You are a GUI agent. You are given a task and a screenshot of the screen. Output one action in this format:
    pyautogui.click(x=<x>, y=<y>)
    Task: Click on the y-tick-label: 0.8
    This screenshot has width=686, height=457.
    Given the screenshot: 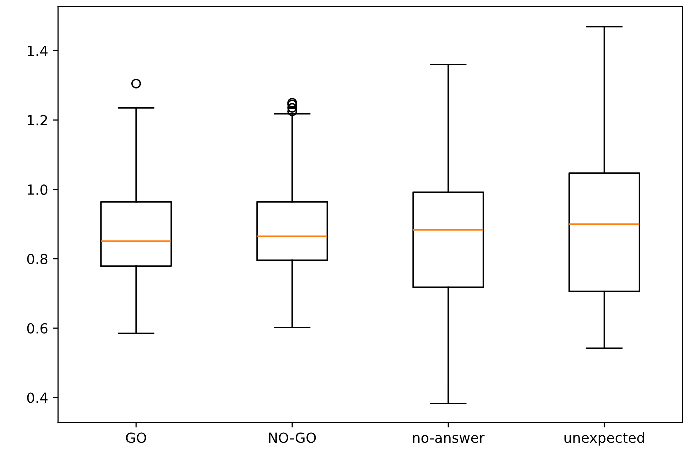 What is the action you would take?
    pyautogui.click(x=37, y=259)
    